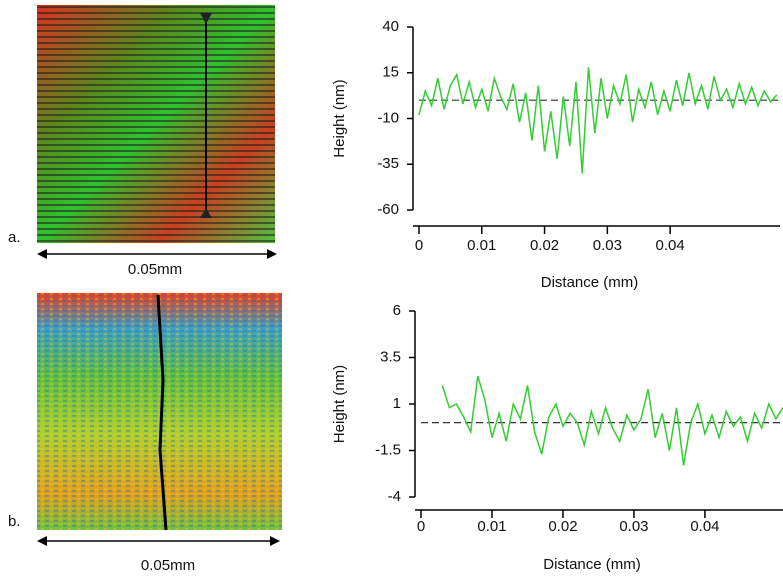  What do you see at coordinates (388, 117) in the screenshot?
I see `y-tick-label: -10` at bounding box center [388, 117].